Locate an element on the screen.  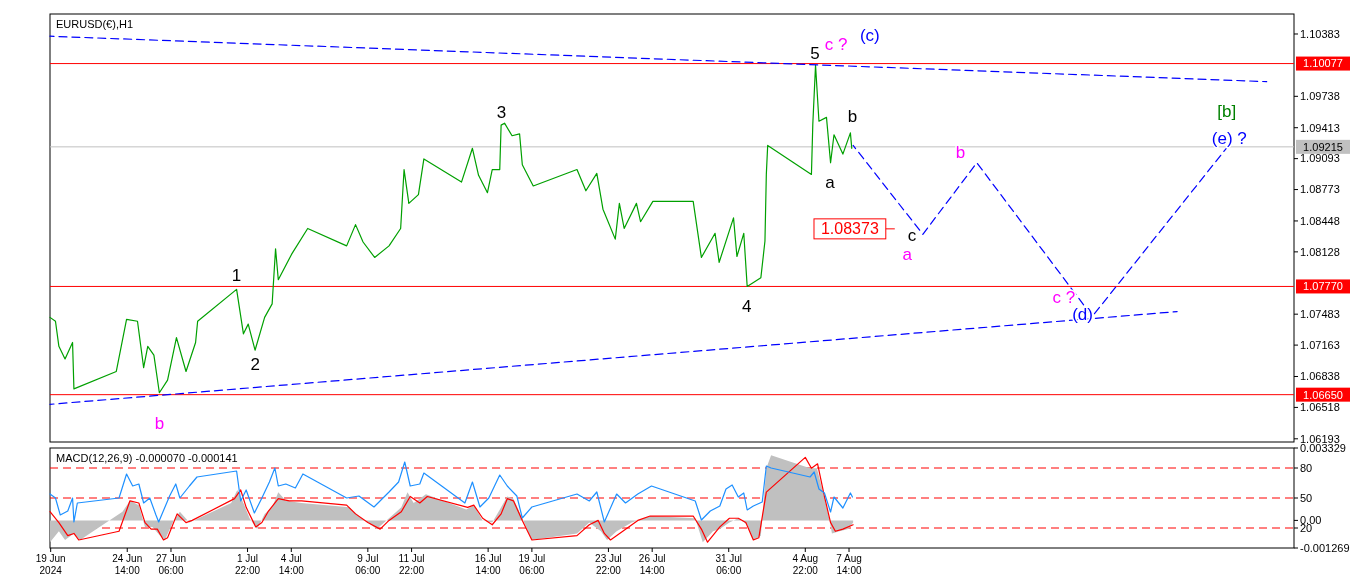
x-tick-label: 19 Jul 06:00 is located at coordinates (532, 564).